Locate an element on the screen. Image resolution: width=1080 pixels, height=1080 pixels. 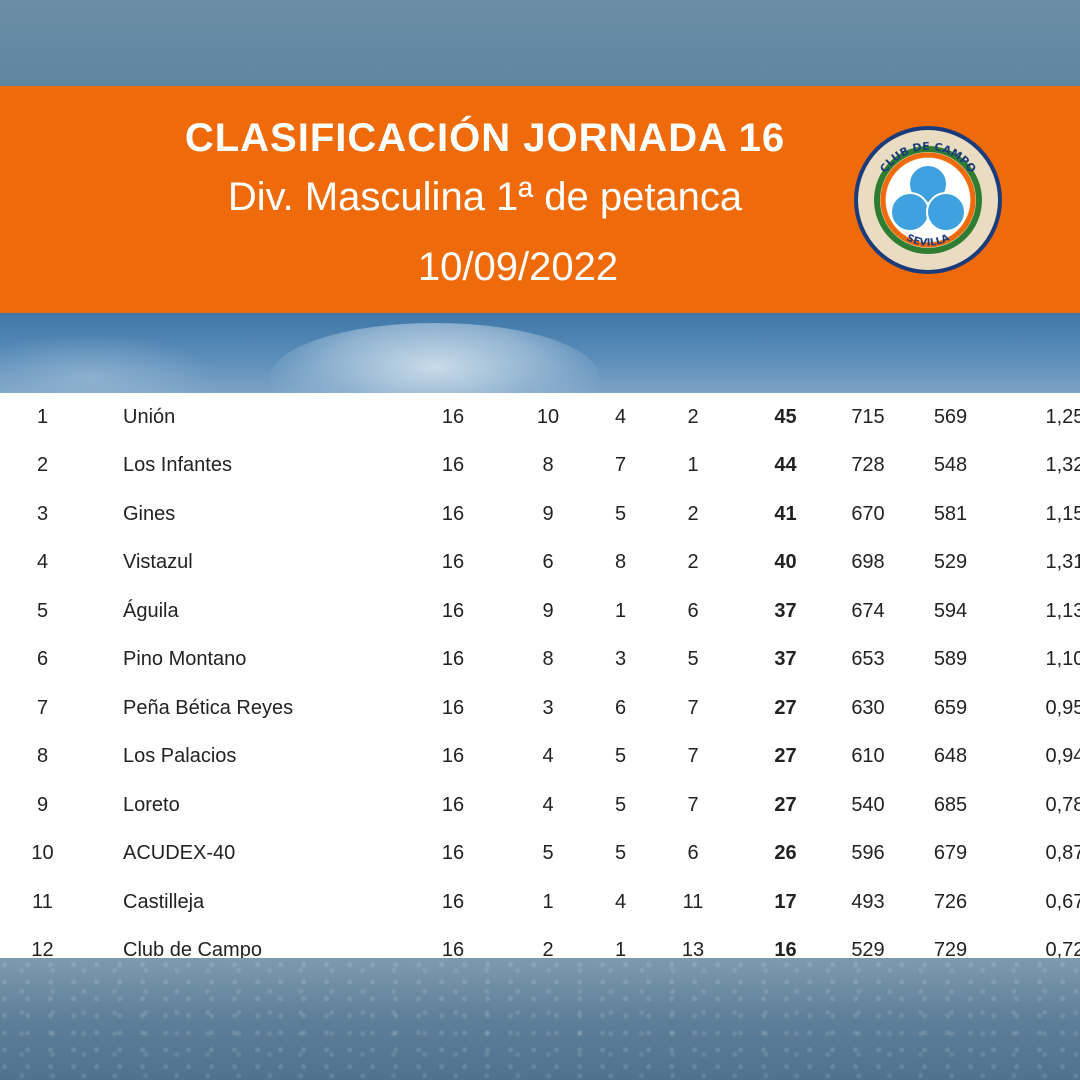
position-cell: 12 is located at coordinates (42, 950).